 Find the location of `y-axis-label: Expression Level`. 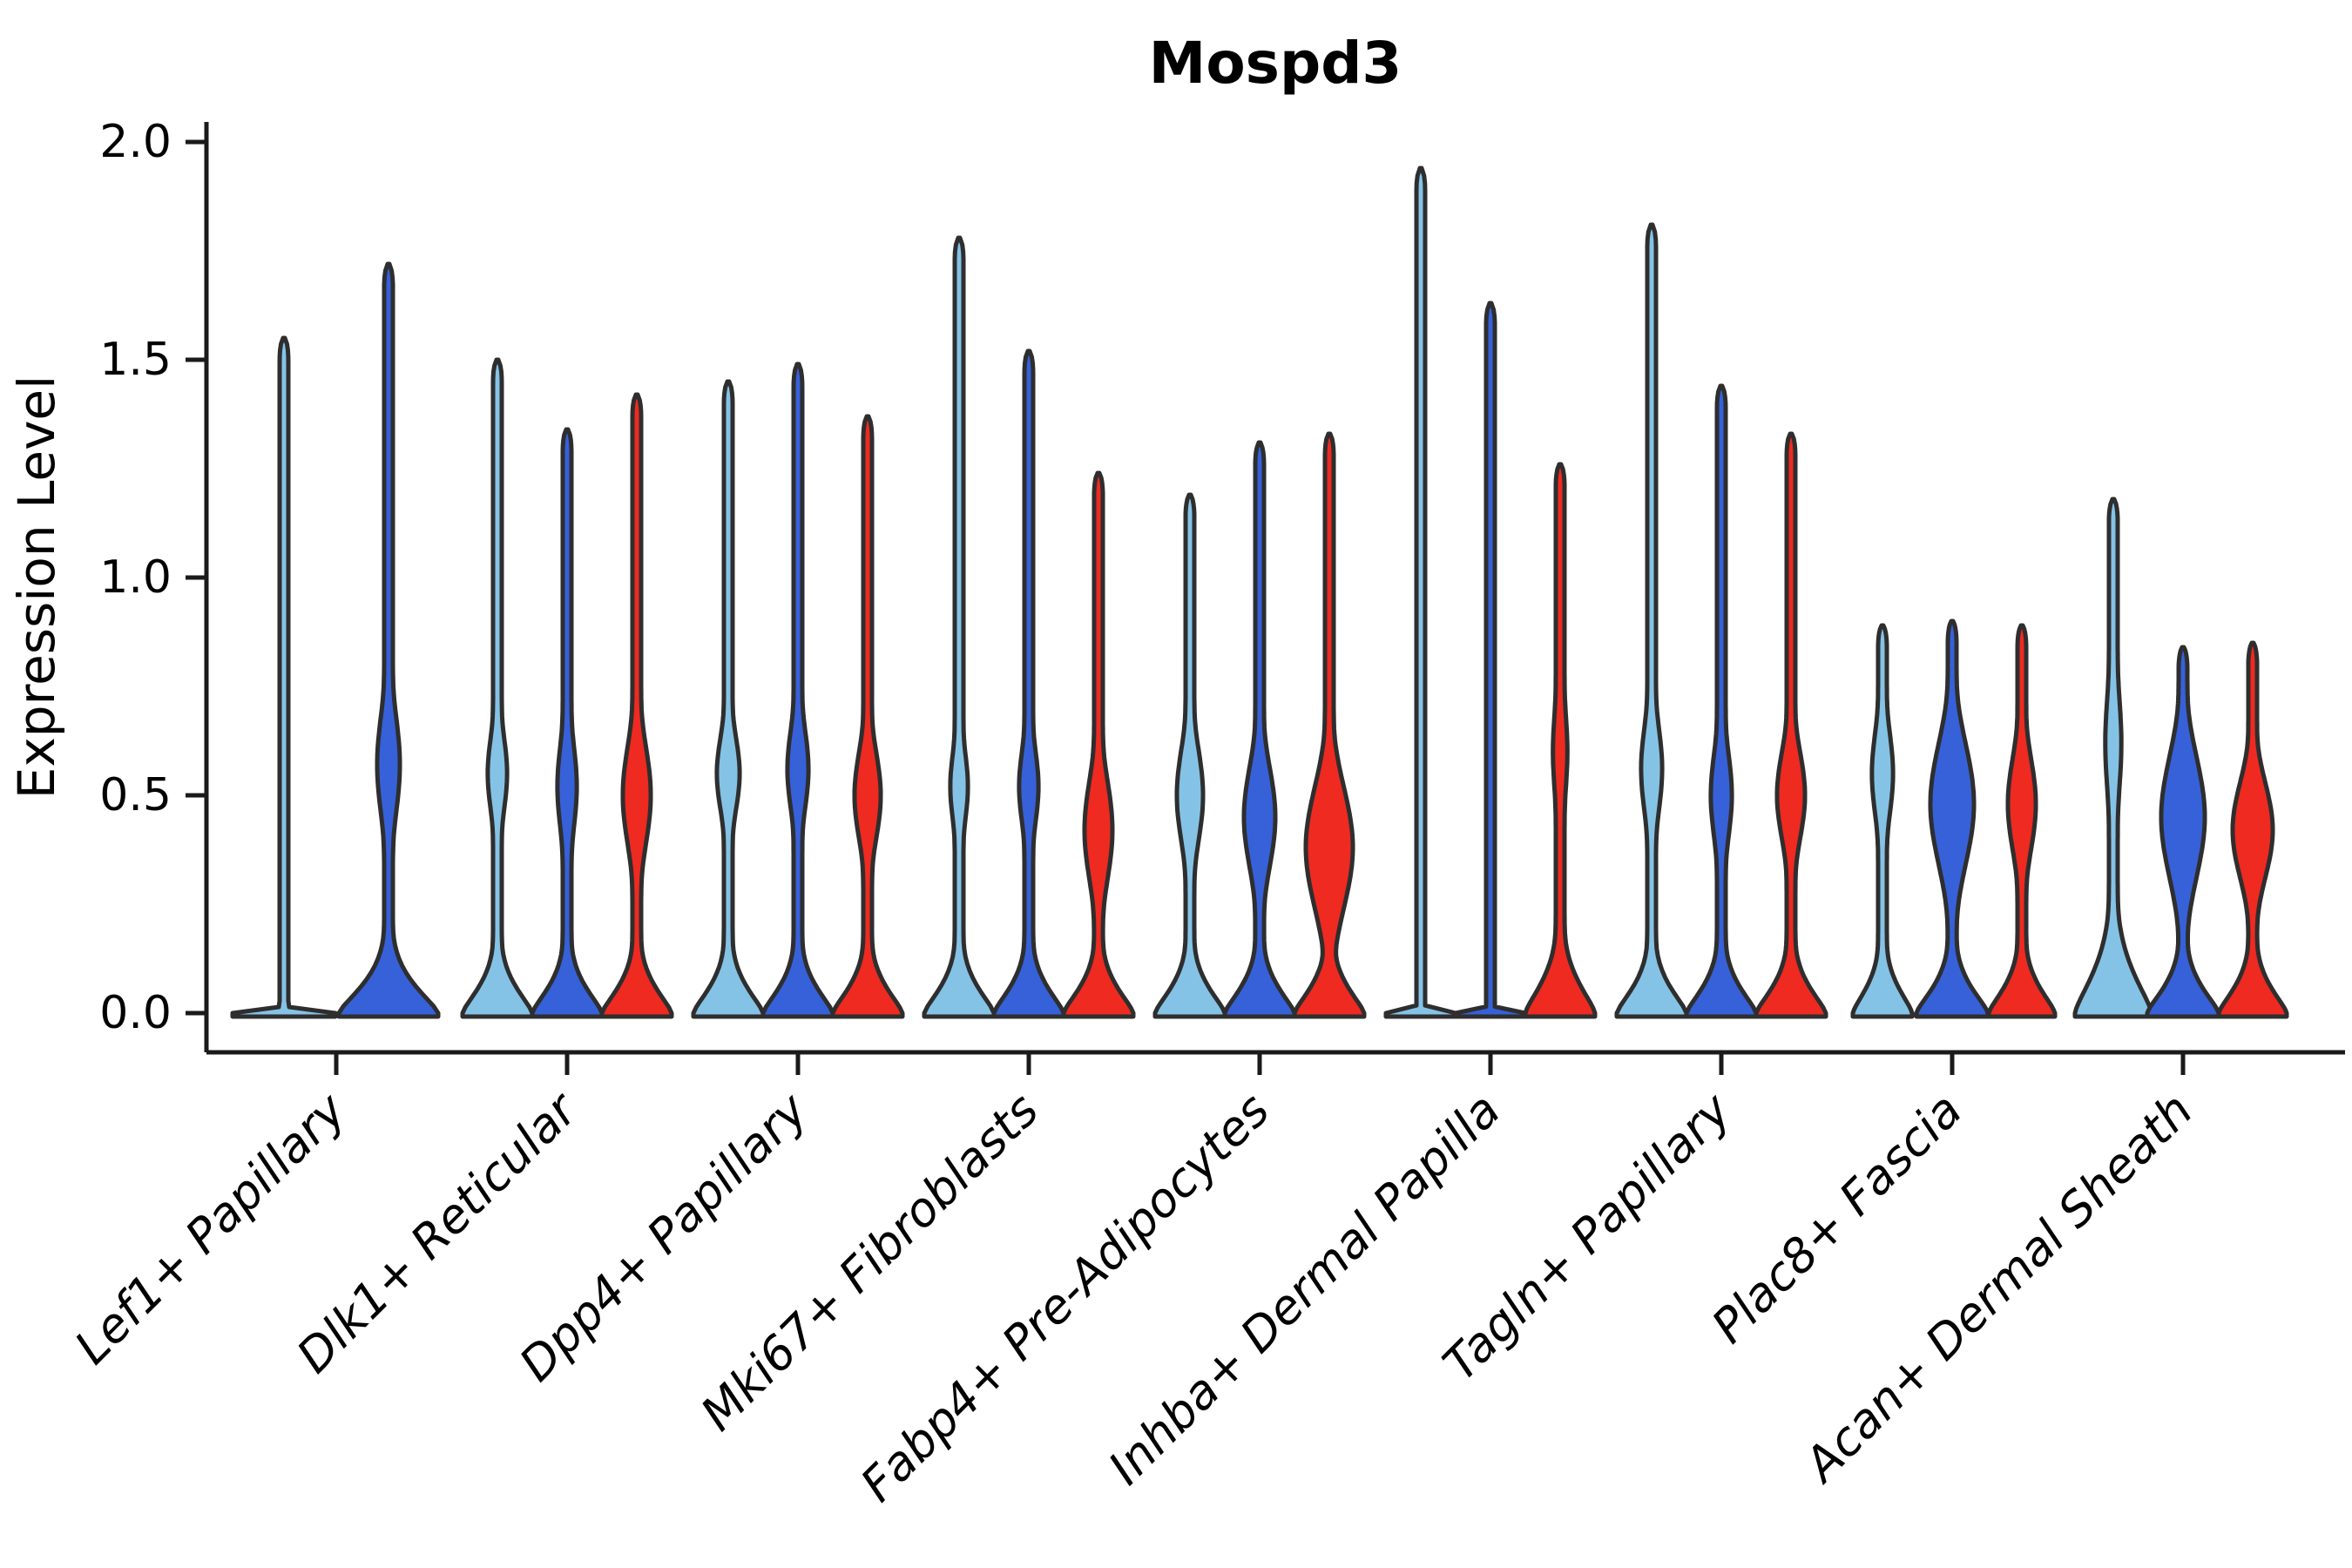

y-axis-label: Expression Level is located at coordinates (36, 587).